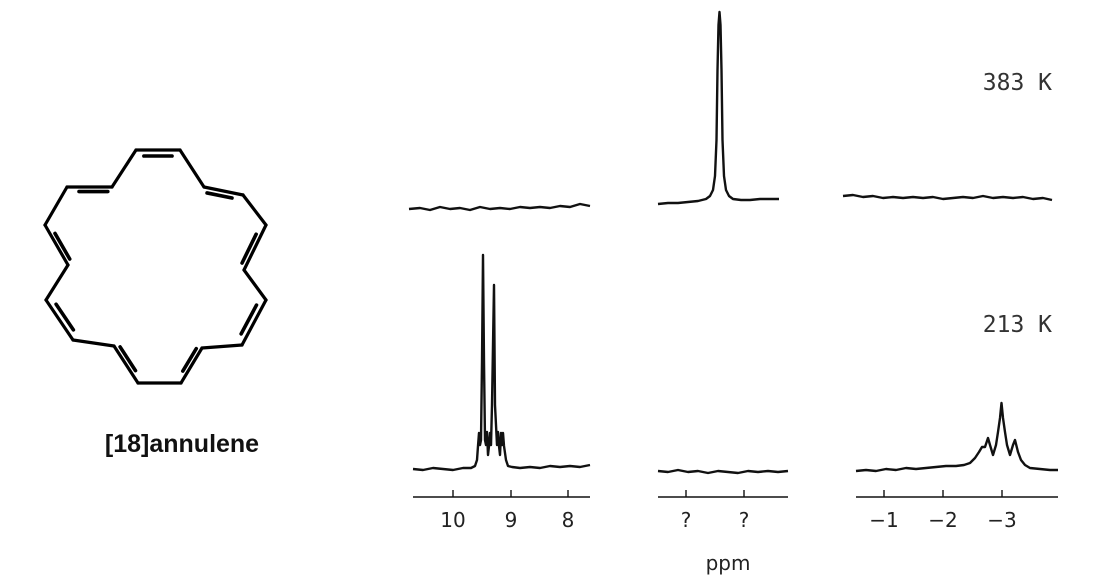 The image size is (1113, 581). I want to click on tick-label: −2, so click(942, 520).